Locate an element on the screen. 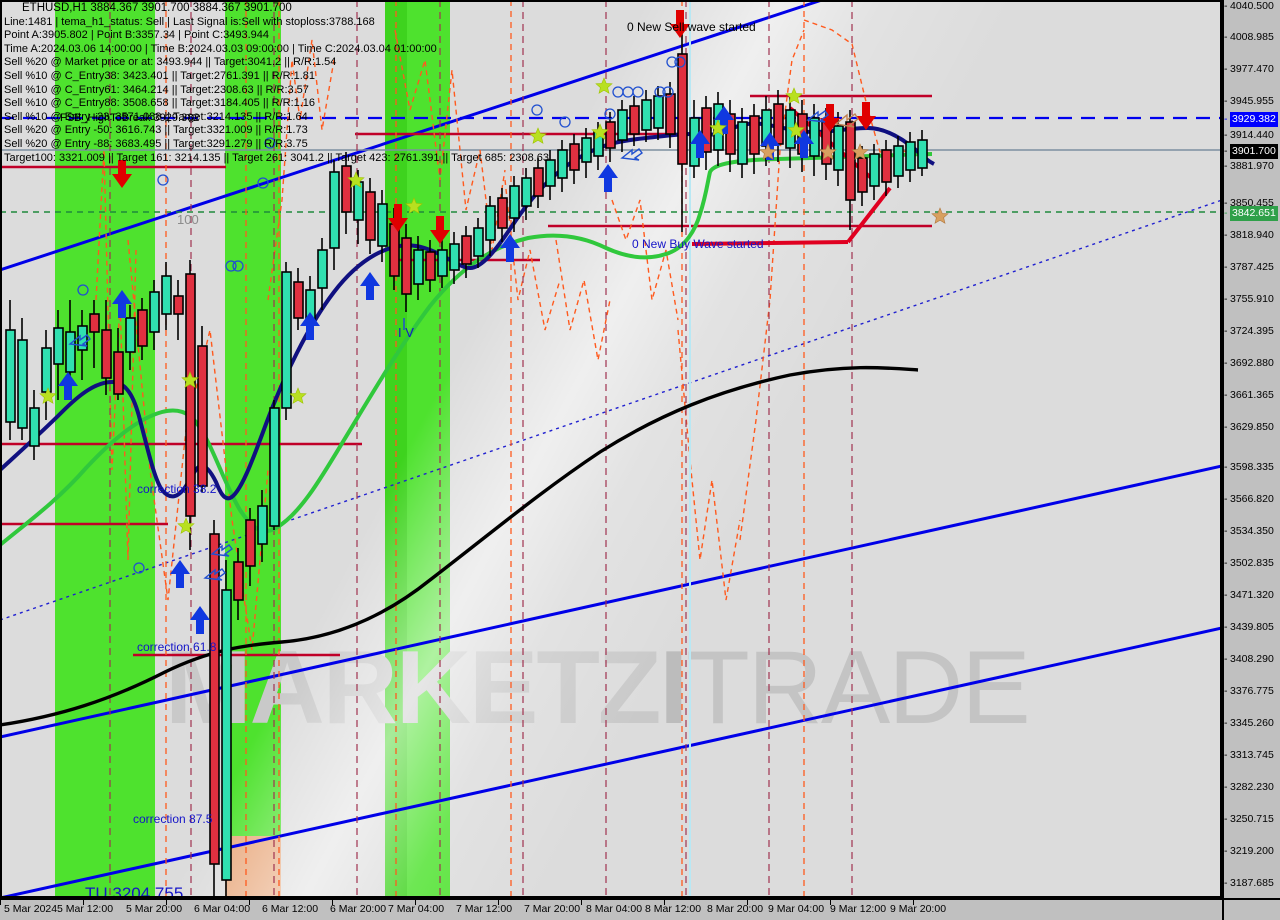  price-tick: -3313.745 is located at coordinates (1249, 755).